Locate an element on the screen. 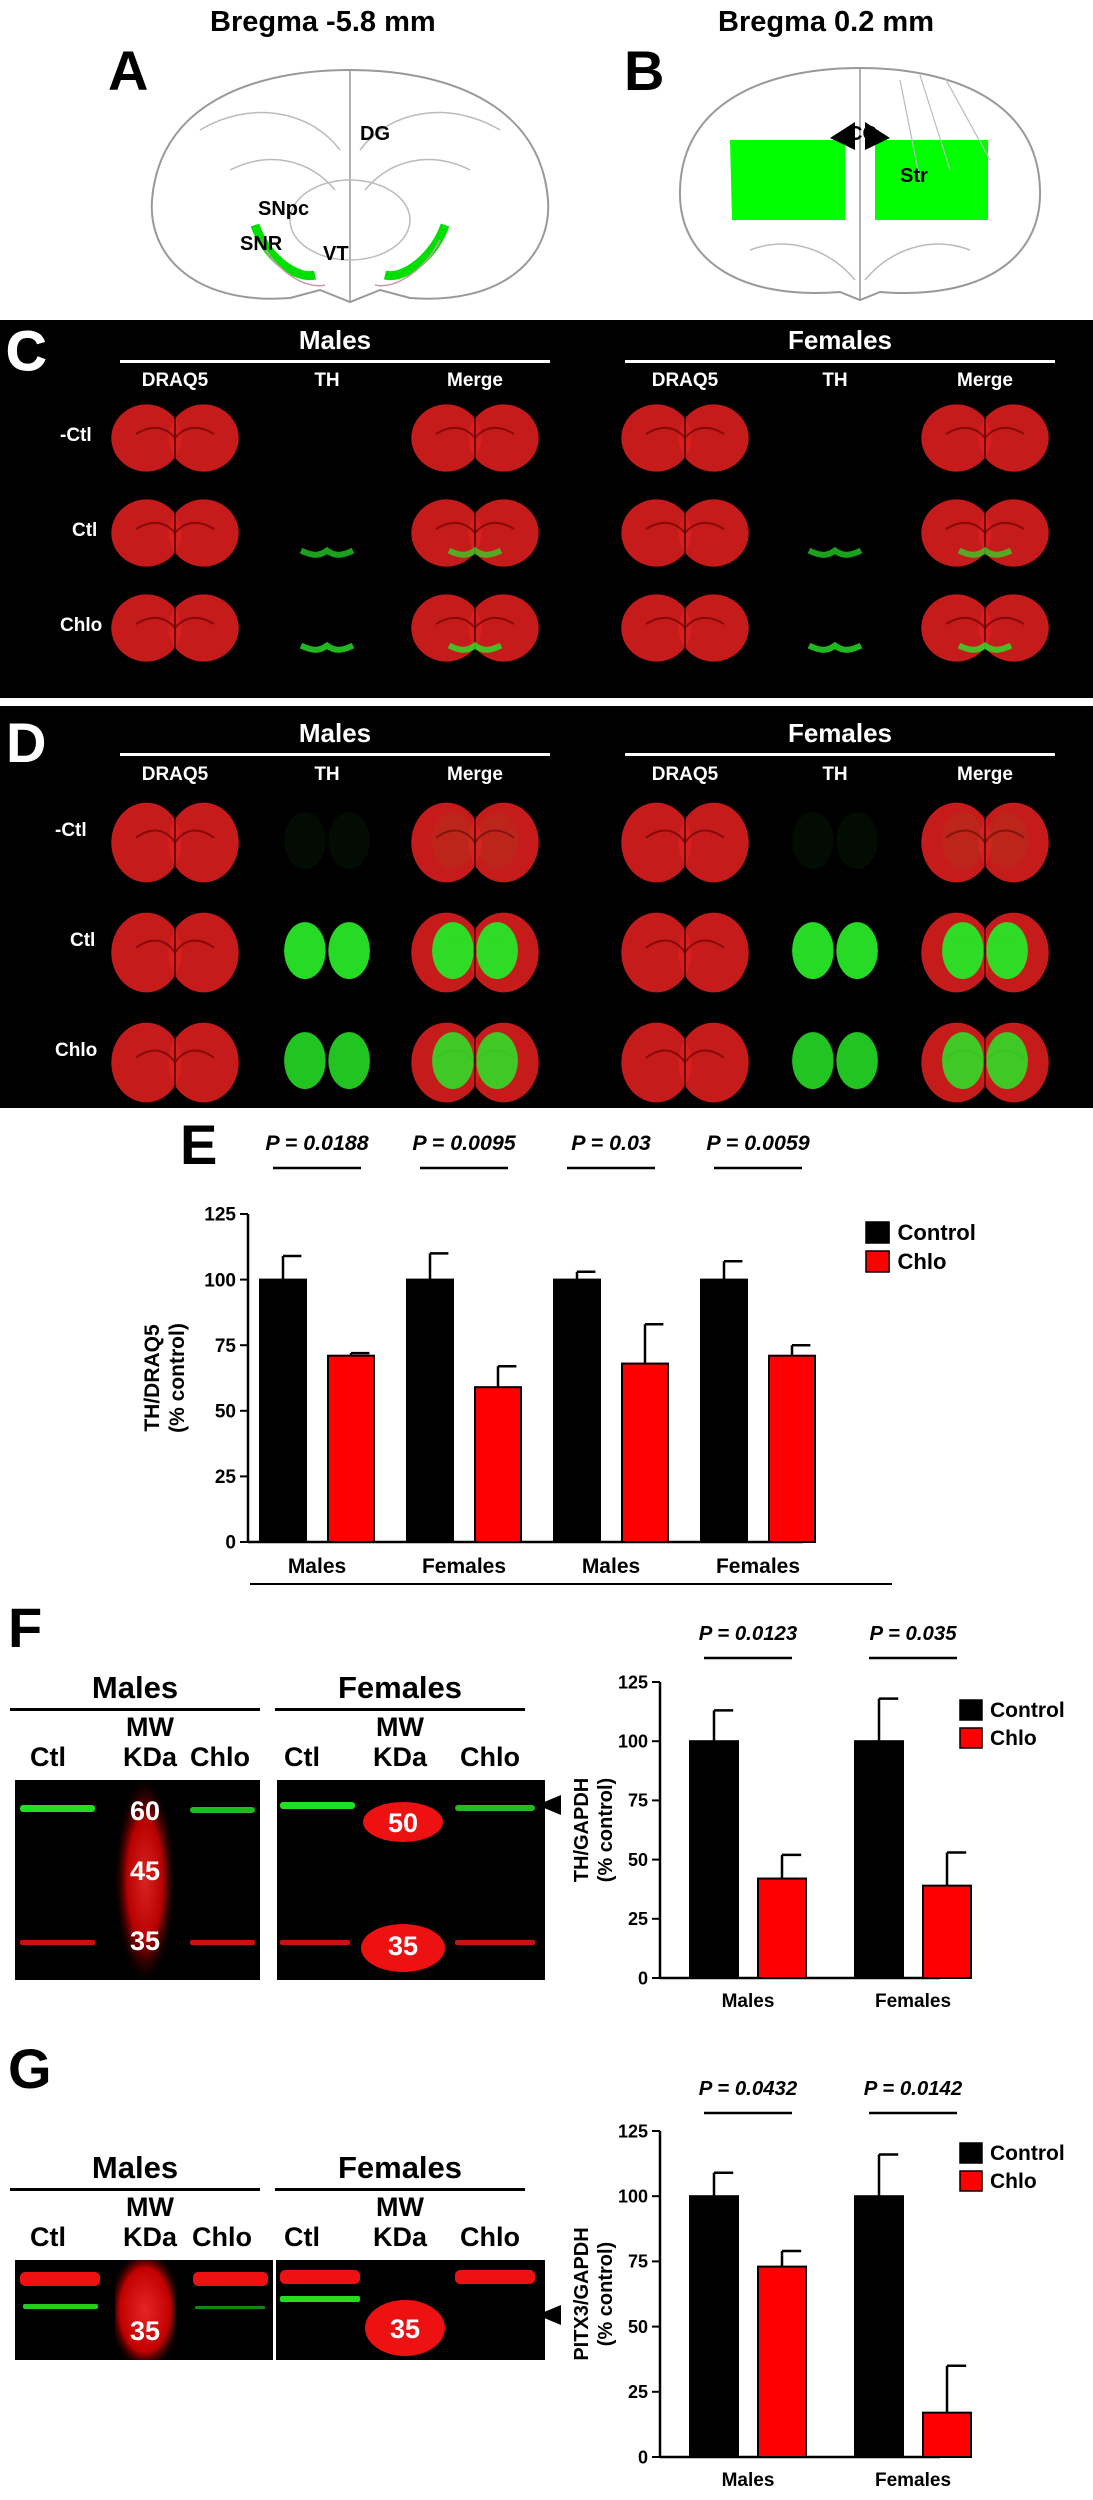 This screenshot has width=1093, height=2500. blot-f-title-females: Females is located at coordinates (400, 1687).